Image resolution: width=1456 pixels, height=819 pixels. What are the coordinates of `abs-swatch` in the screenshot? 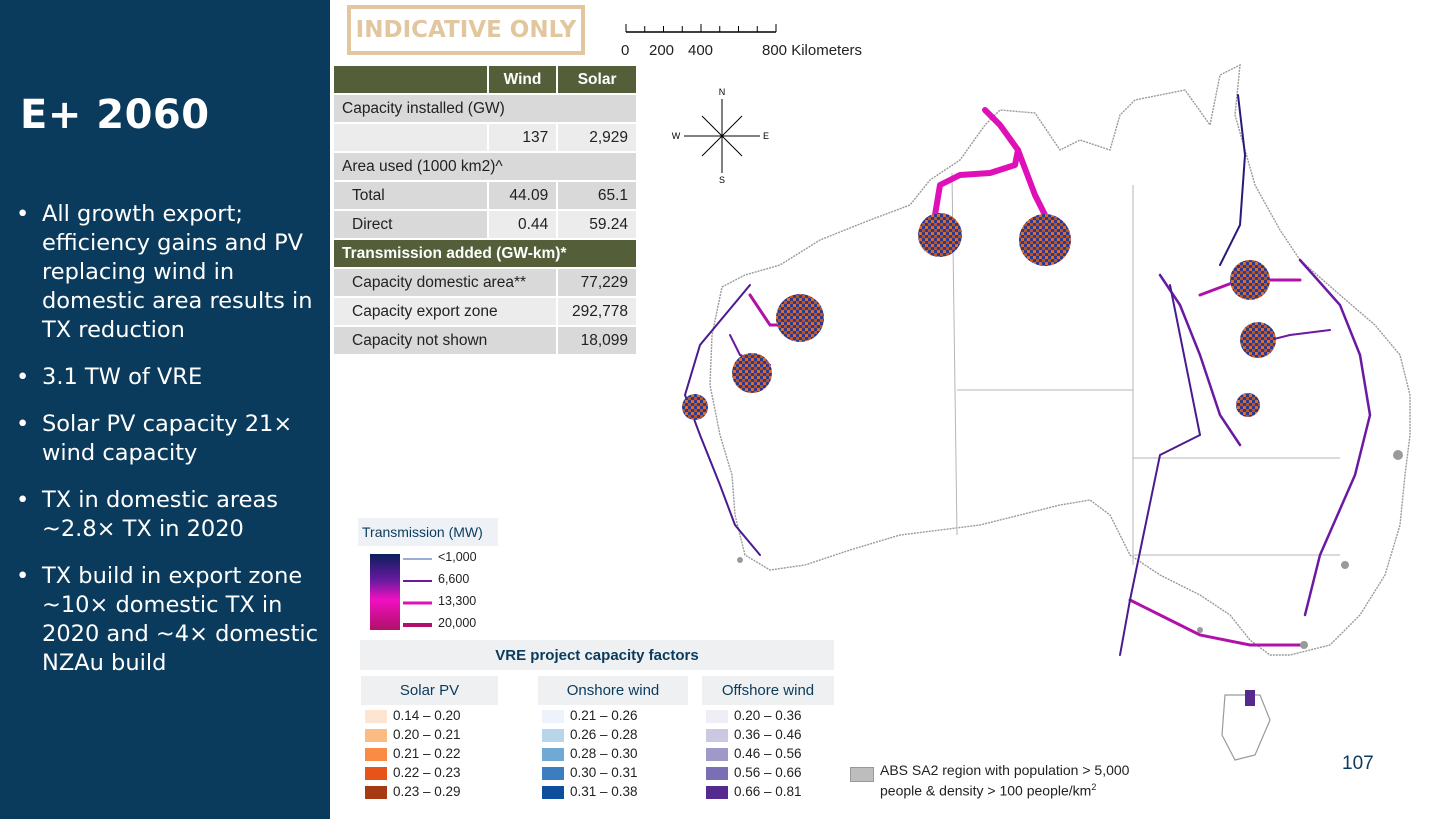 It's located at (862, 774).